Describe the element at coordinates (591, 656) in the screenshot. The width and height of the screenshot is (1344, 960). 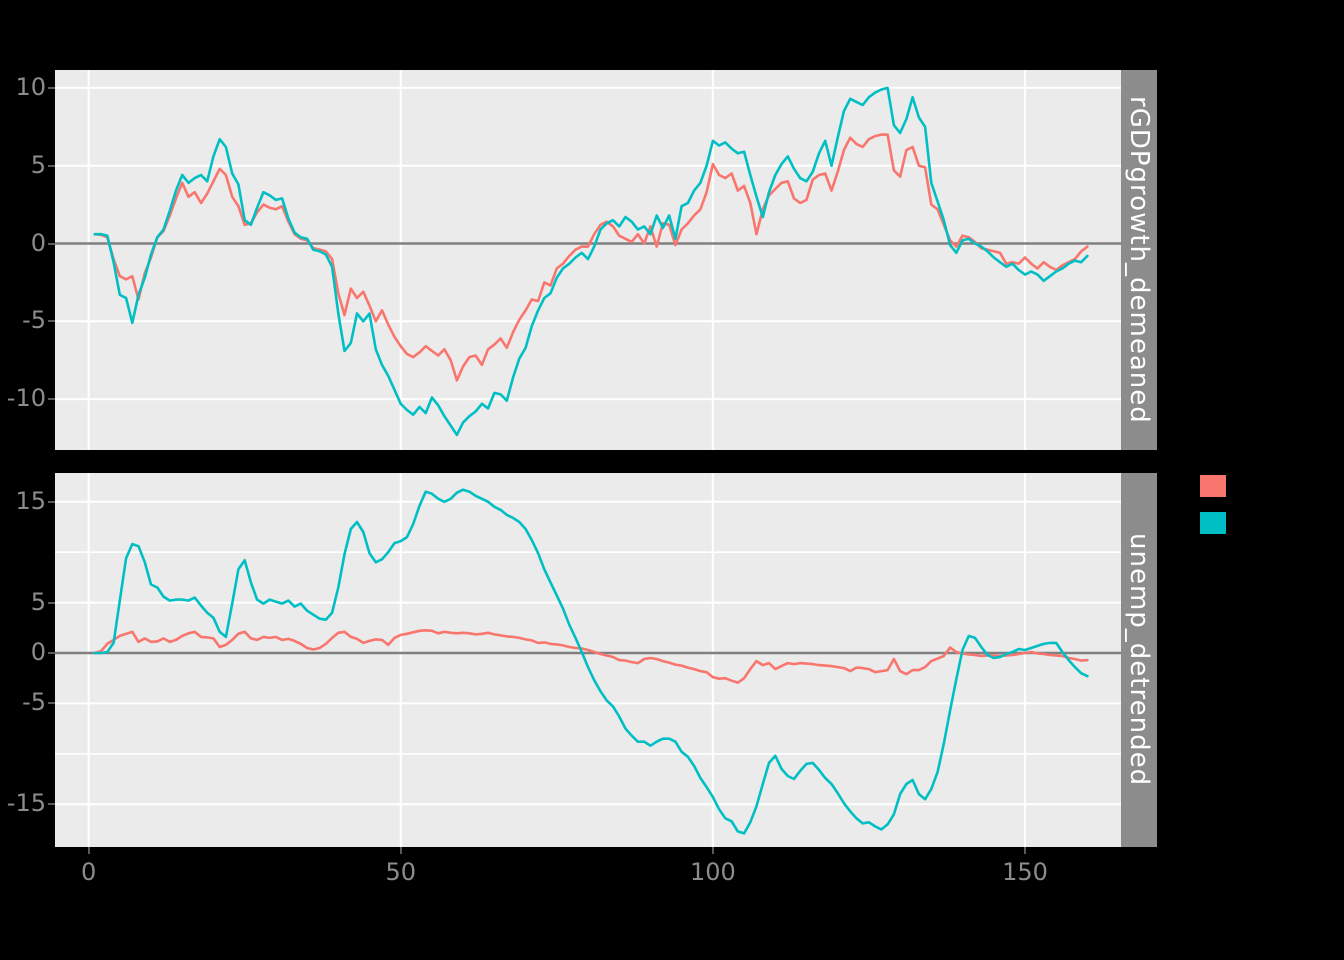
I see `series-salmon-line` at that location.